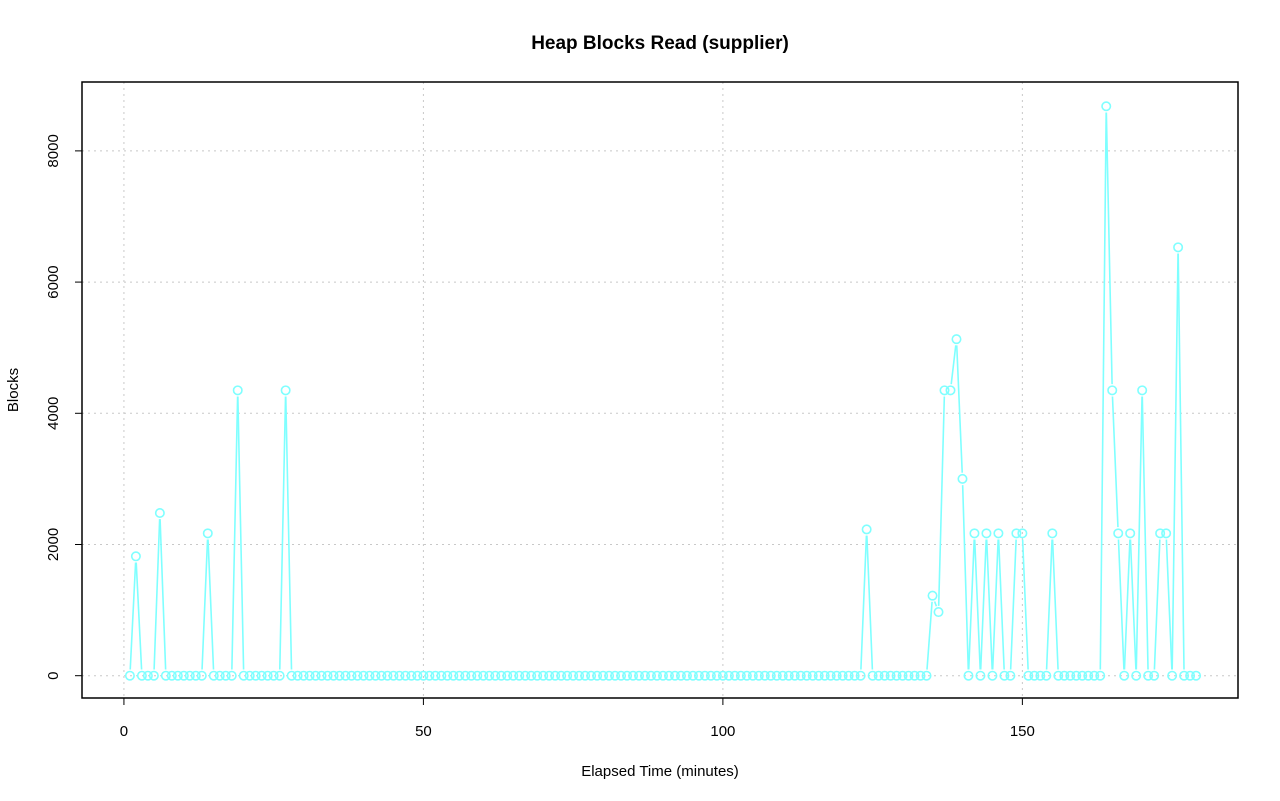 The width and height of the screenshot is (1280, 801). Describe the element at coordinates (124, 731) in the screenshot. I see `x-tick-label: 0` at that location.